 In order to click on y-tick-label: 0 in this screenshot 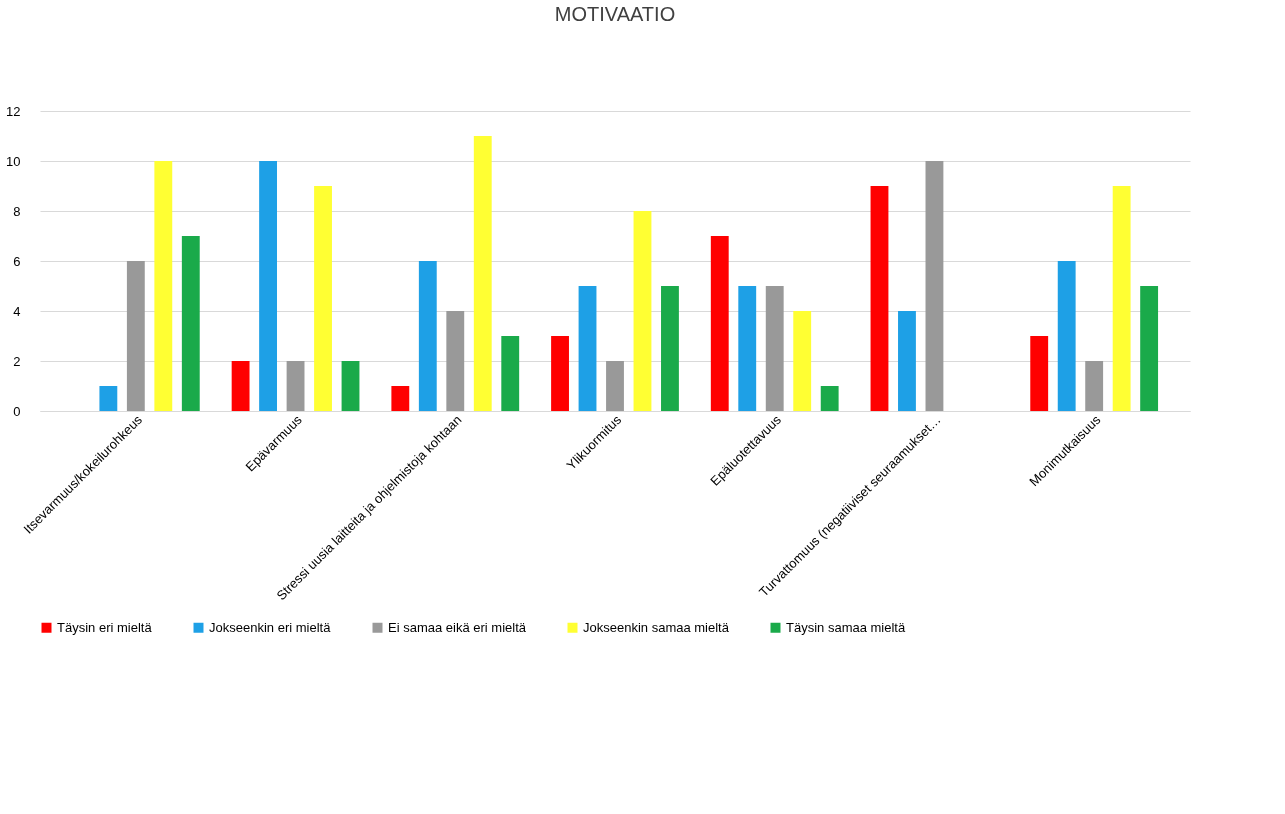, I will do `click(17, 411)`.